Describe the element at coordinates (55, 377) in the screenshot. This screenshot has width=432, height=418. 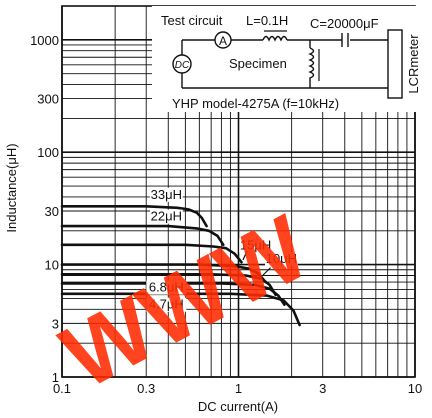
I see `y-tick-label: 1` at that location.